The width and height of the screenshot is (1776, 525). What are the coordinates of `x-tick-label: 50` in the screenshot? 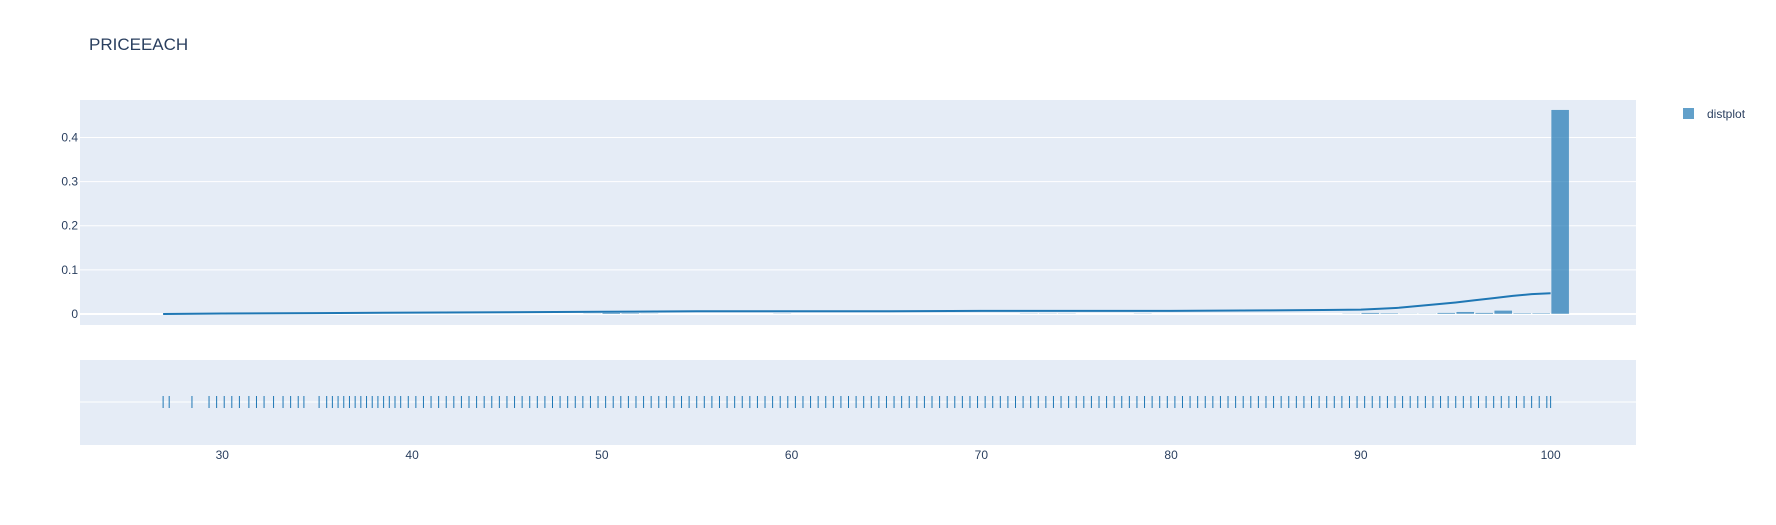 It's located at (602, 455).